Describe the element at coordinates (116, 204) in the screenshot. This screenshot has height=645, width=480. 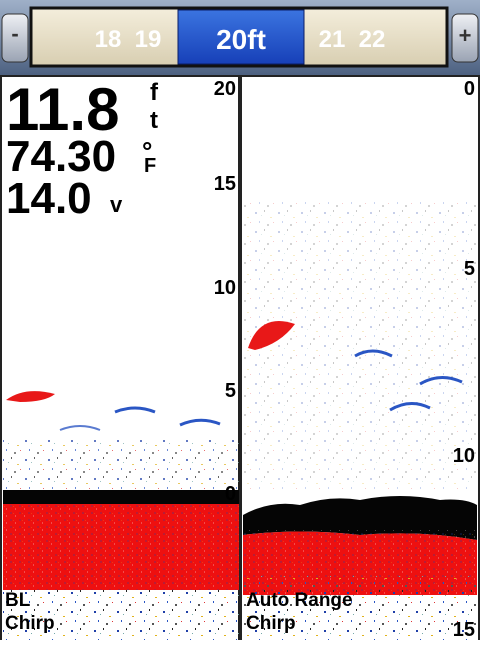
I see `voltage-unit: v` at that location.